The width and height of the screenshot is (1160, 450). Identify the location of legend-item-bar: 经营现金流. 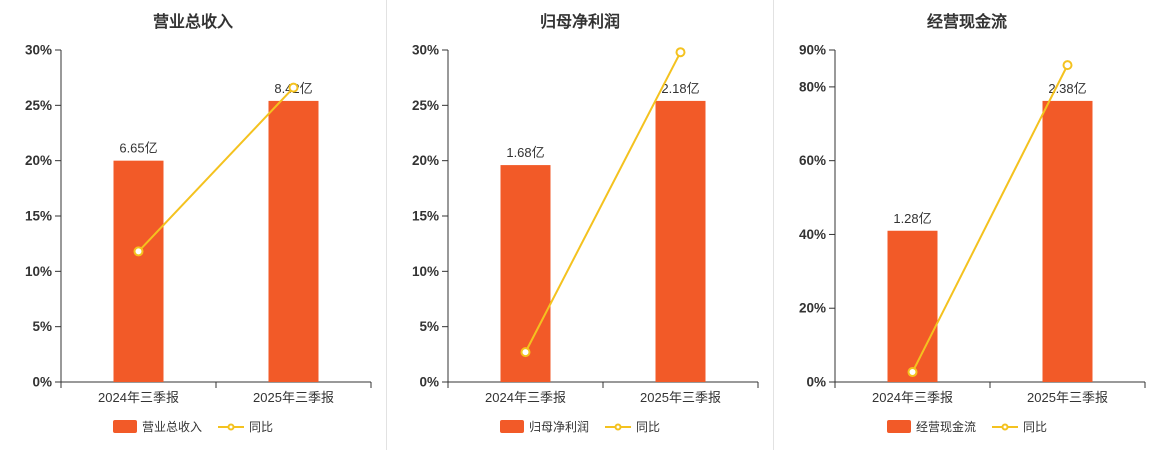
(931, 426).